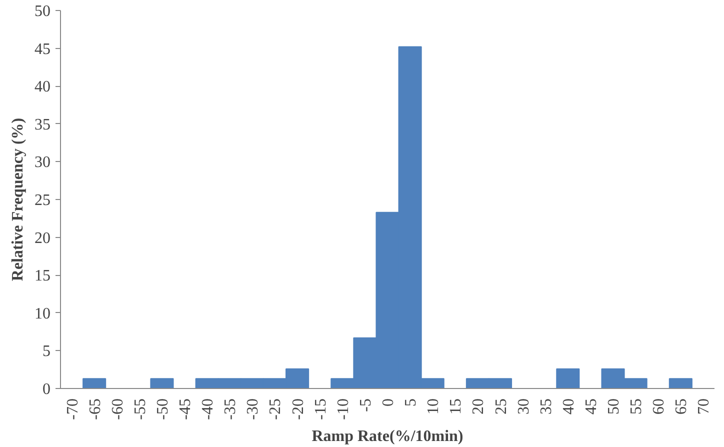  Describe the element at coordinates (46, 351) in the screenshot. I see `y-tick-label: 5` at that location.